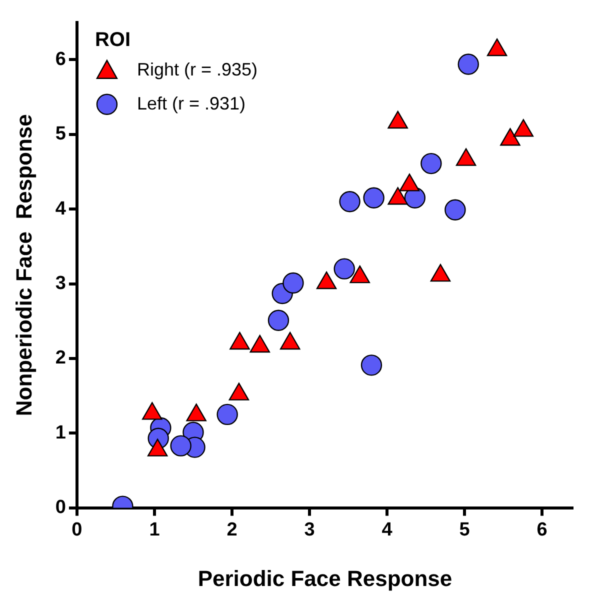 The height and width of the screenshot is (605, 595). What do you see at coordinates (60, 209) in the screenshot?
I see `y-tick-label: 4` at bounding box center [60, 209].